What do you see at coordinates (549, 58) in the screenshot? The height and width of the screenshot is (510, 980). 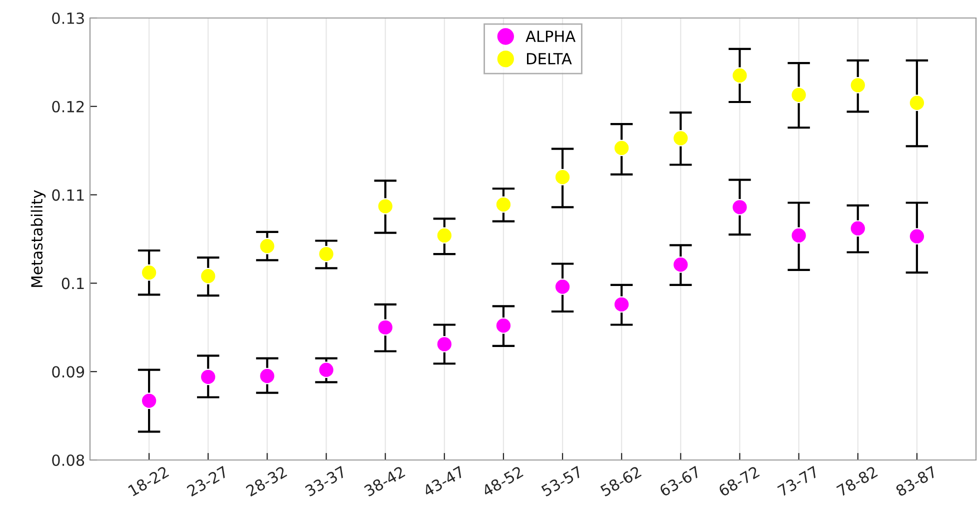 I see `legend-label: DELTA` at bounding box center [549, 58].